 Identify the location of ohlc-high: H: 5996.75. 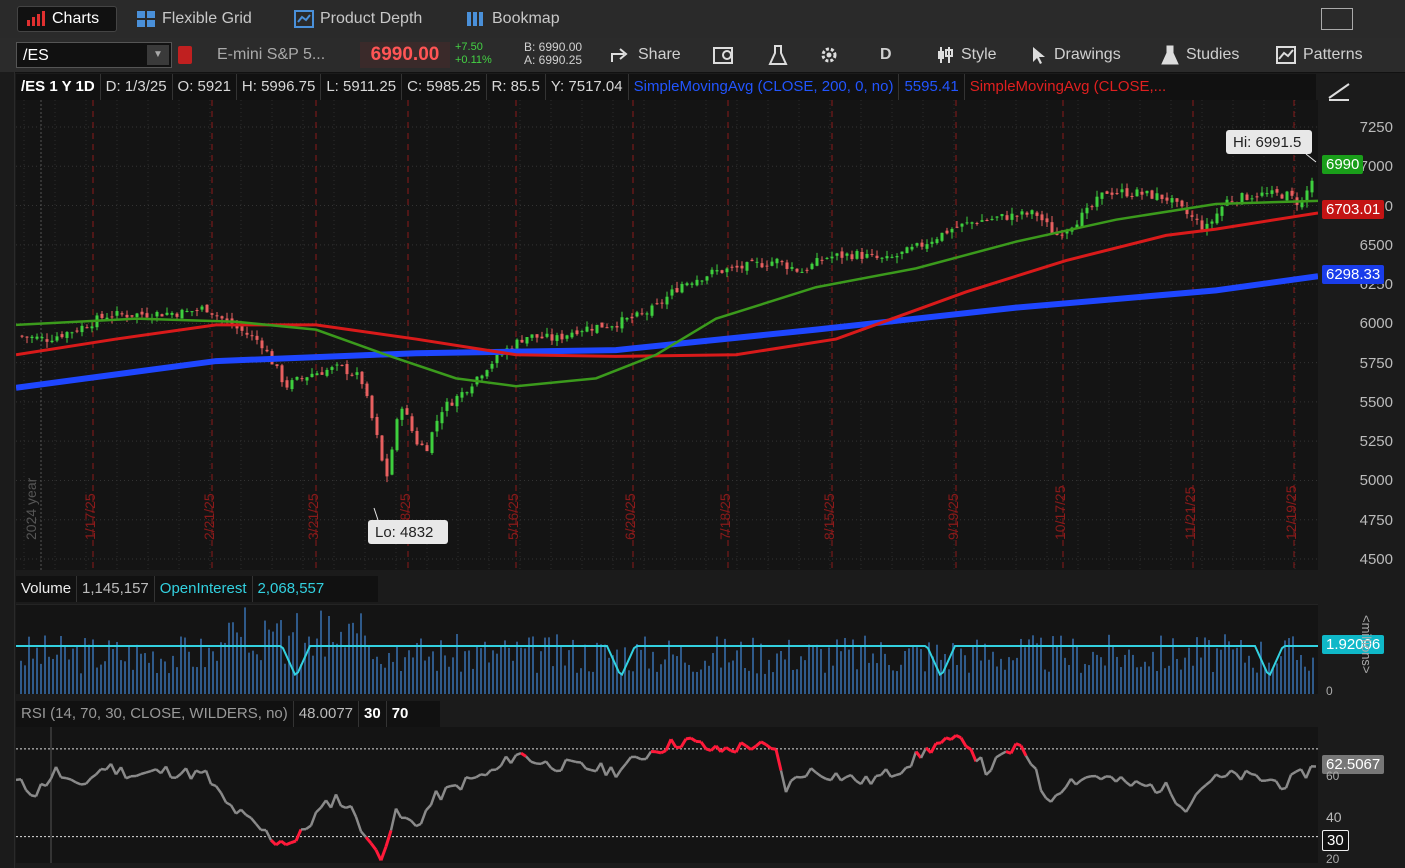
(279, 87).